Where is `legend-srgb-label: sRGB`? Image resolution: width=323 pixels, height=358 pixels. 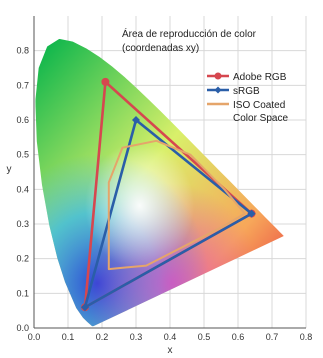
legend-srgb-label: sRGB is located at coordinates (246, 91).